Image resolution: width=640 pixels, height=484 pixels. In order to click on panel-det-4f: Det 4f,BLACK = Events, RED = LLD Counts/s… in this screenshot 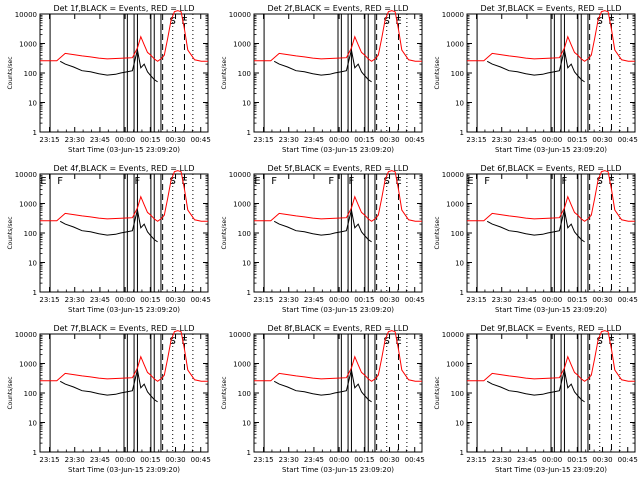, I will do `click(109, 239)`.